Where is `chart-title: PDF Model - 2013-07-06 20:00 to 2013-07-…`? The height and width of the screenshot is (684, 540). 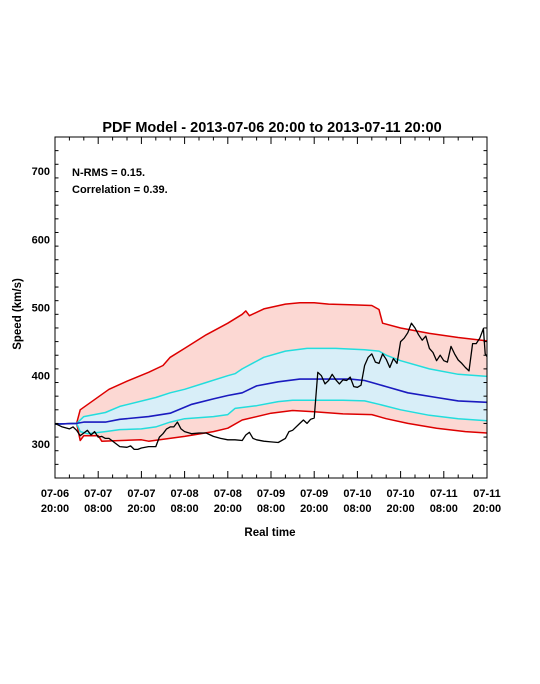 chart-title: PDF Model - 2013-07-06 20:00 to 2013-07-… is located at coordinates (271, 128).